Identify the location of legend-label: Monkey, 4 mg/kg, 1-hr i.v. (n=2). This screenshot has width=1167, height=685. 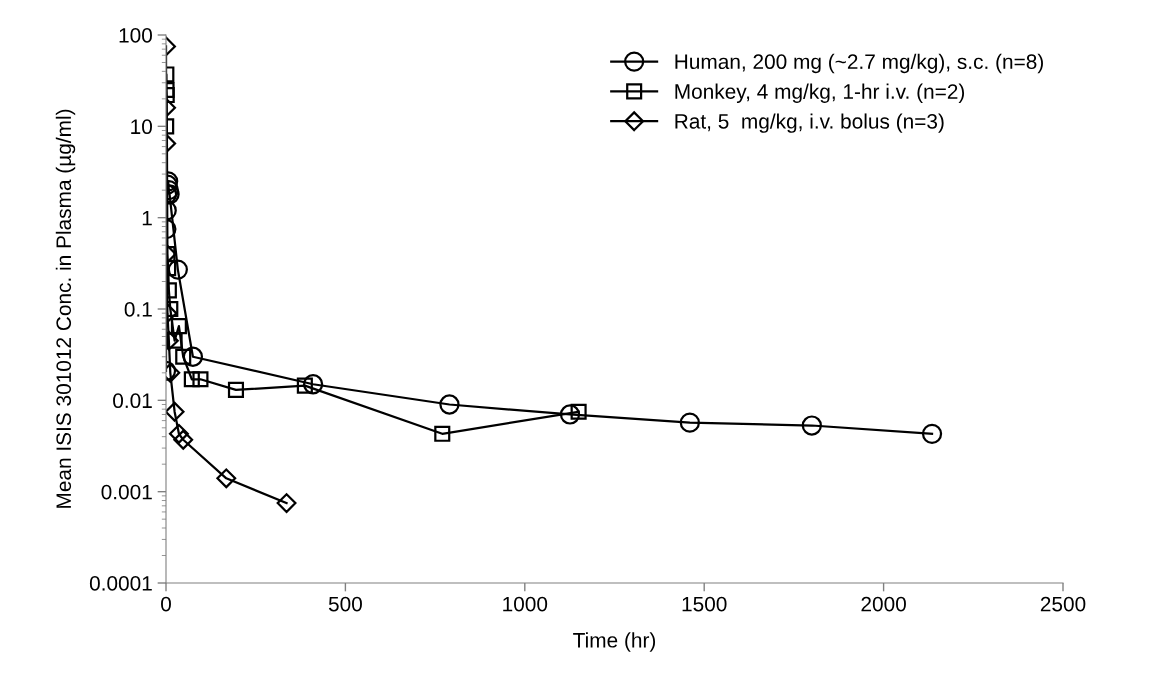
(820, 93).